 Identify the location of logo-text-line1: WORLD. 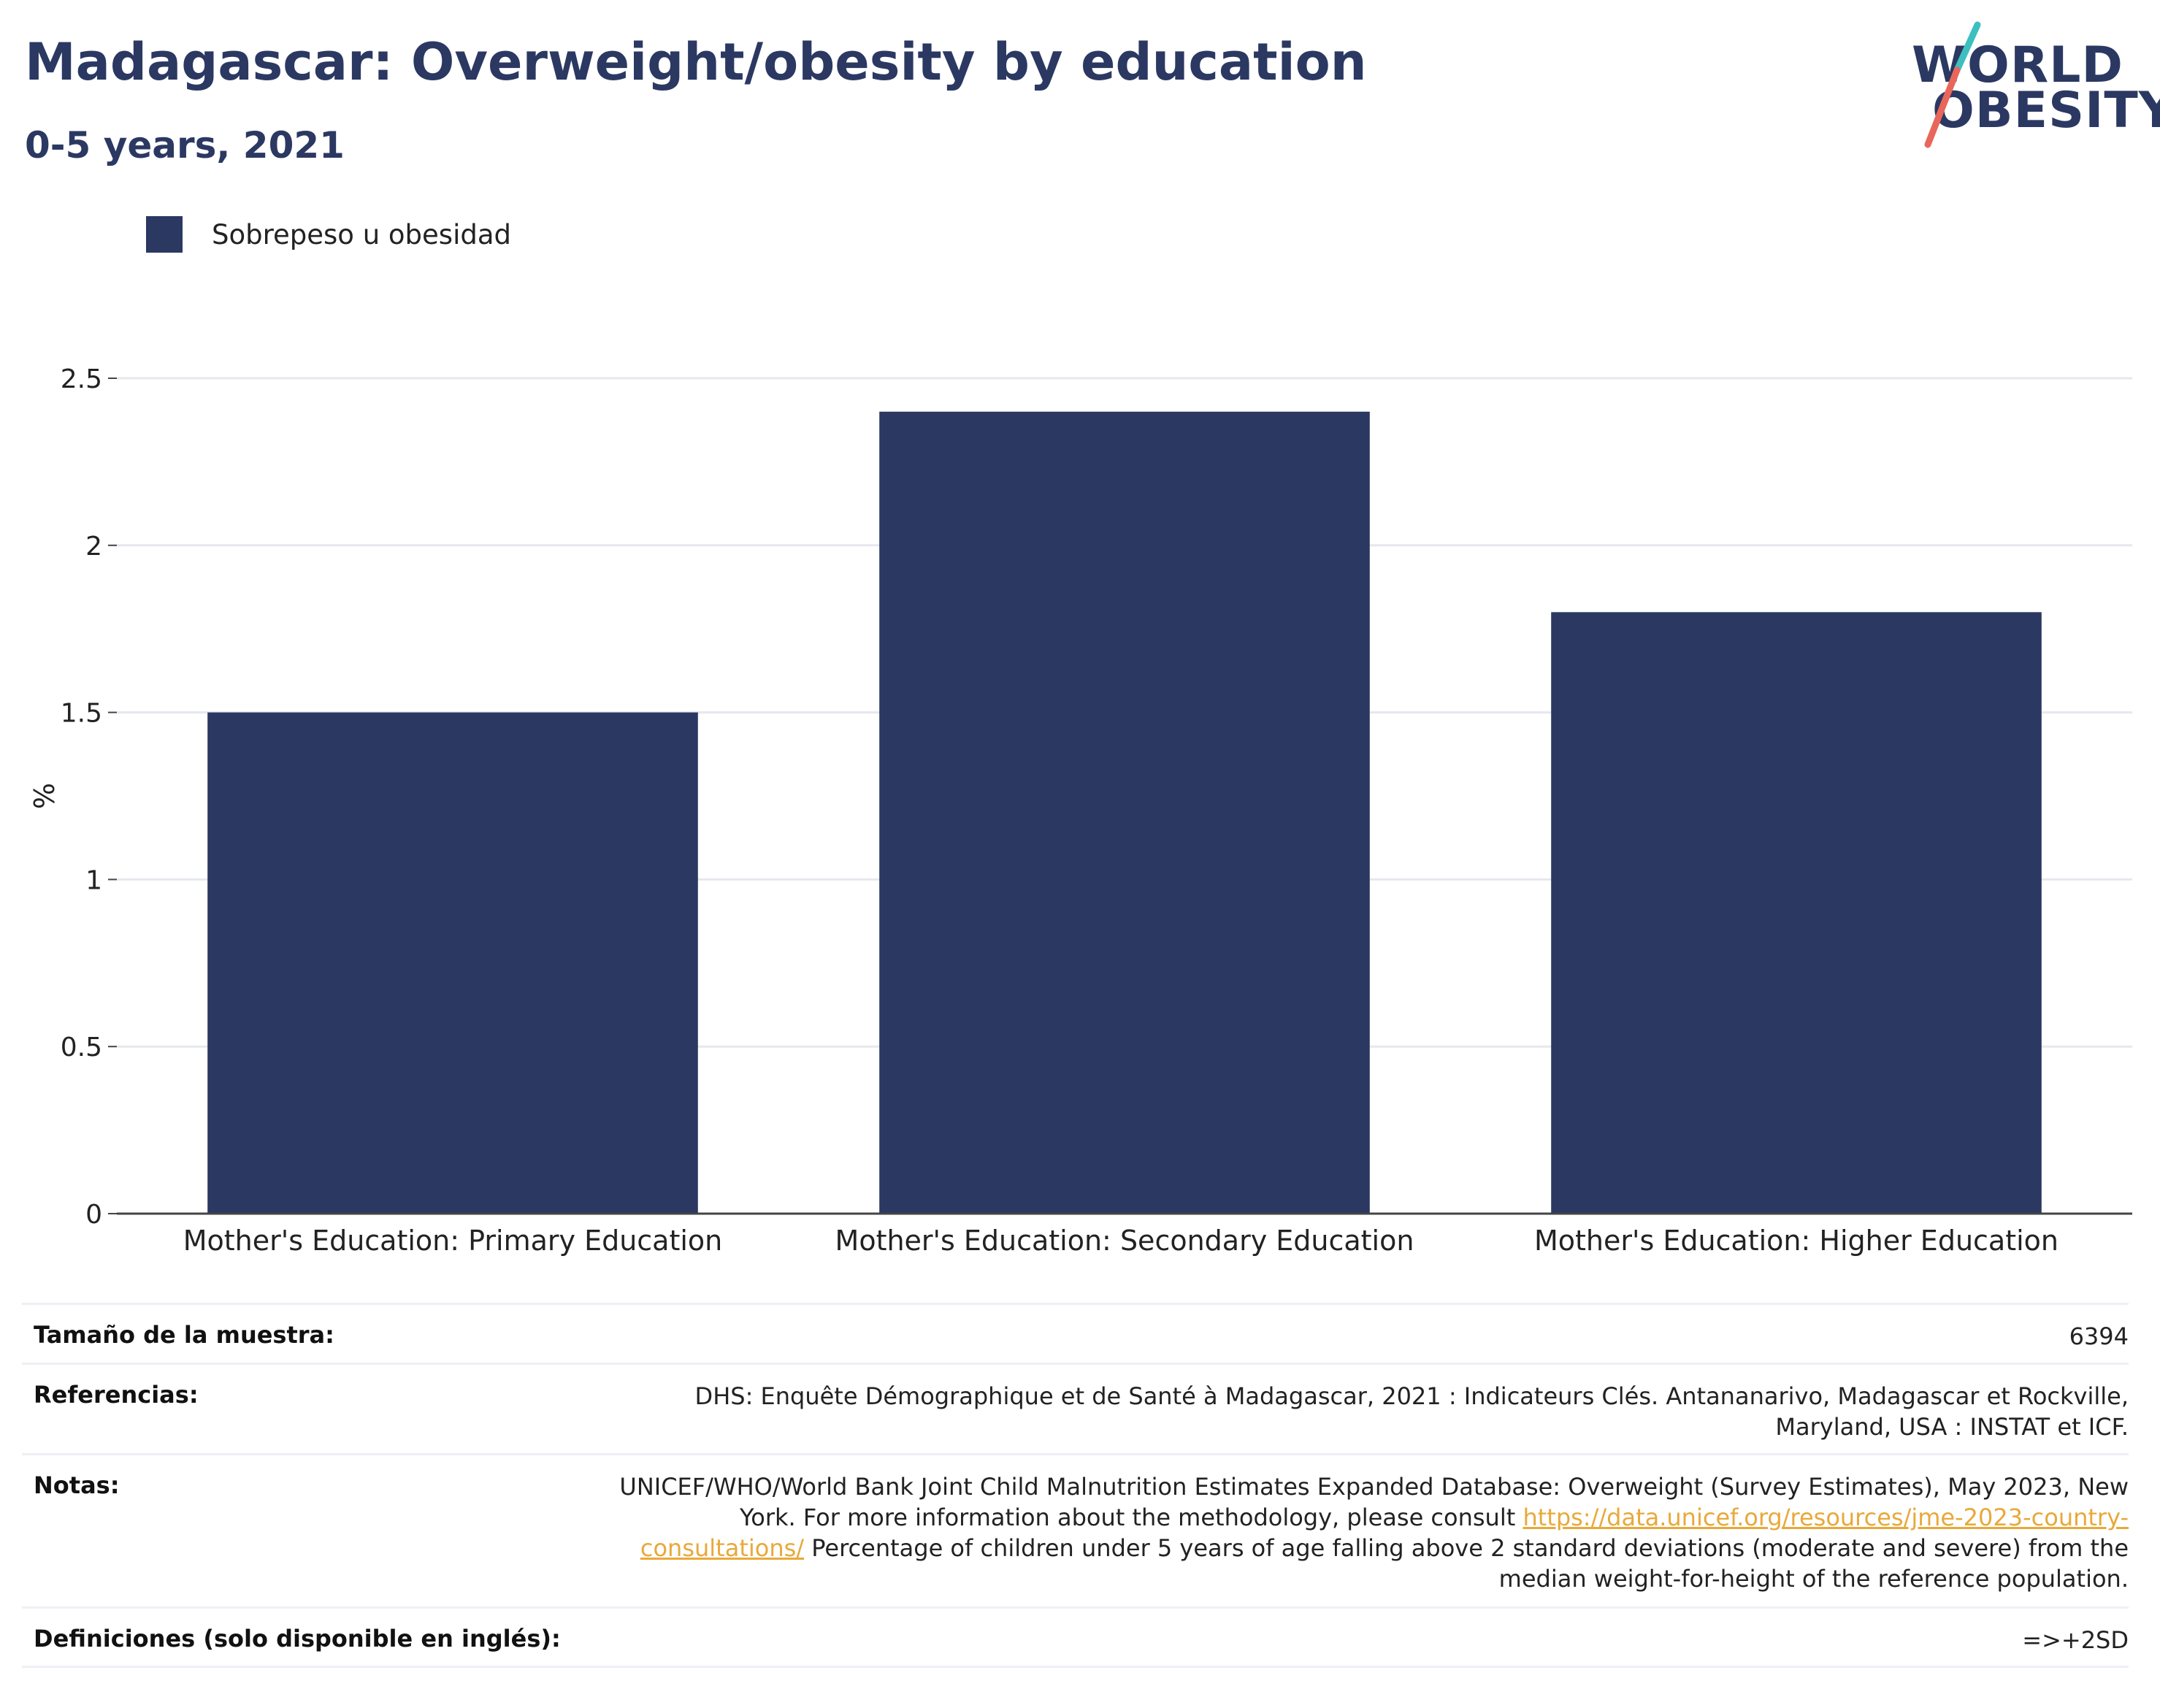
(2017, 65).